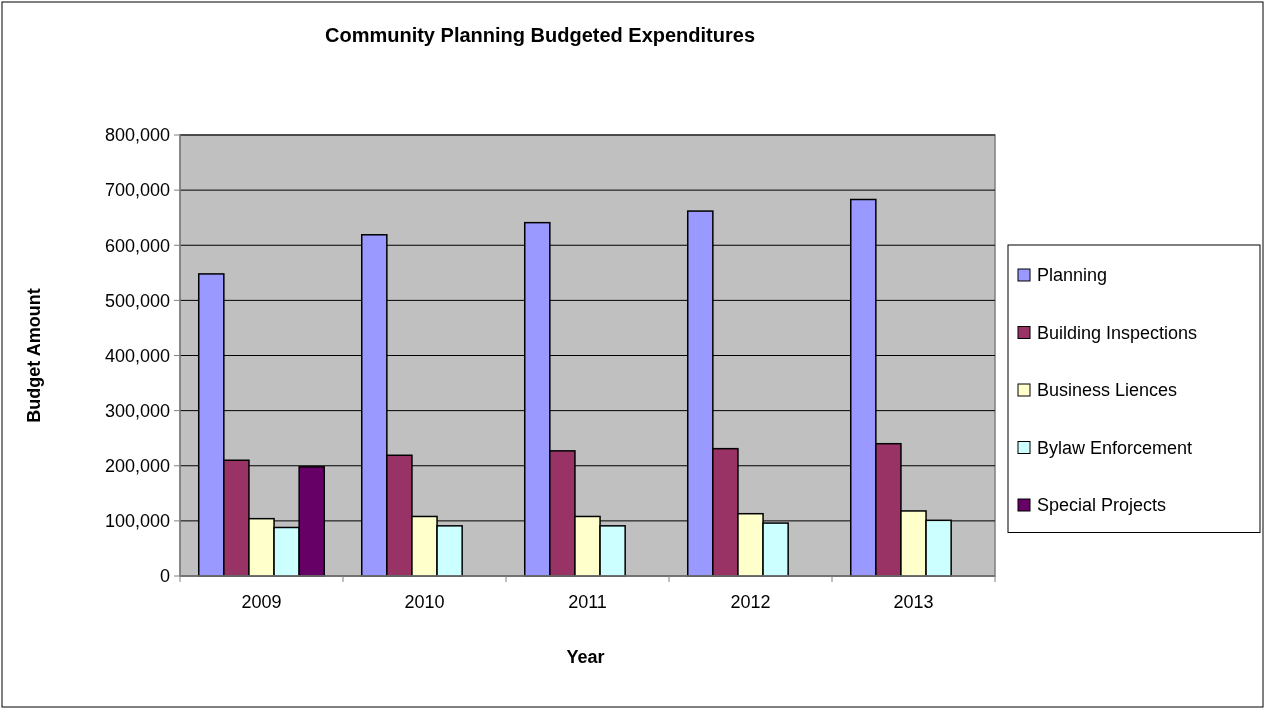  What do you see at coordinates (137, 300) in the screenshot?
I see `y-tick-label: 500,000` at bounding box center [137, 300].